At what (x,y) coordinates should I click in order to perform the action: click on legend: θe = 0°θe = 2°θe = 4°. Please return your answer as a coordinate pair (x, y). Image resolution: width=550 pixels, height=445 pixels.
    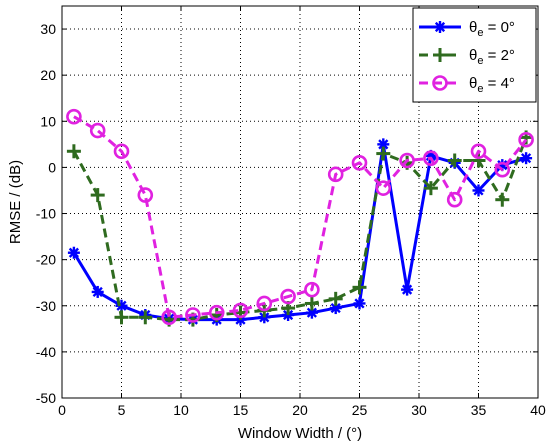
    Looking at the image, I should click on (474, 55).